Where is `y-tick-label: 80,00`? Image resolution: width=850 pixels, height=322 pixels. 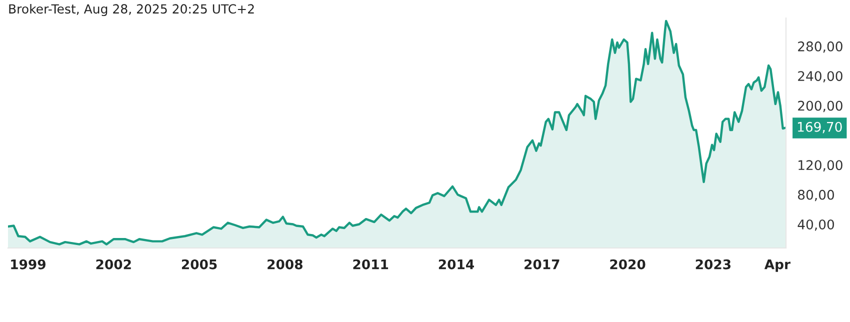
y-tick-label: 80,00 is located at coordinates (816, 196).